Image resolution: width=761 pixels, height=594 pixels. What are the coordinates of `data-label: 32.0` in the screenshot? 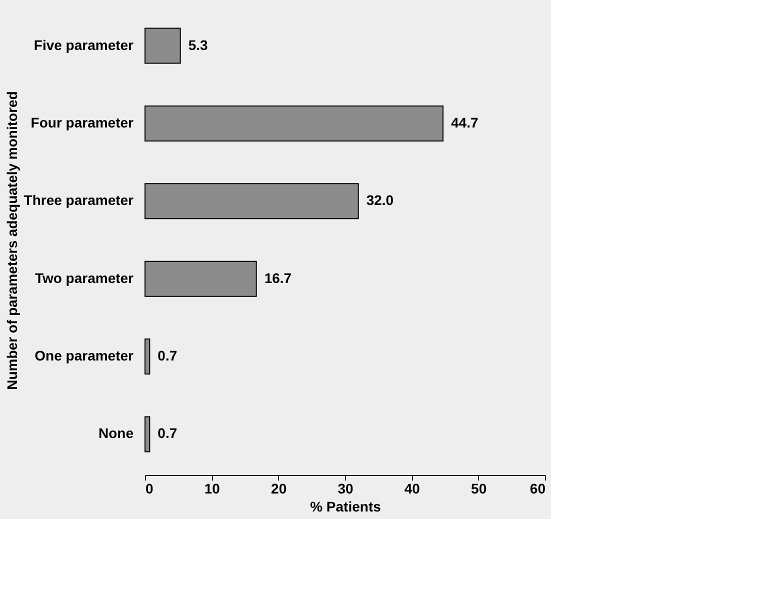 It's located at (380, 200).